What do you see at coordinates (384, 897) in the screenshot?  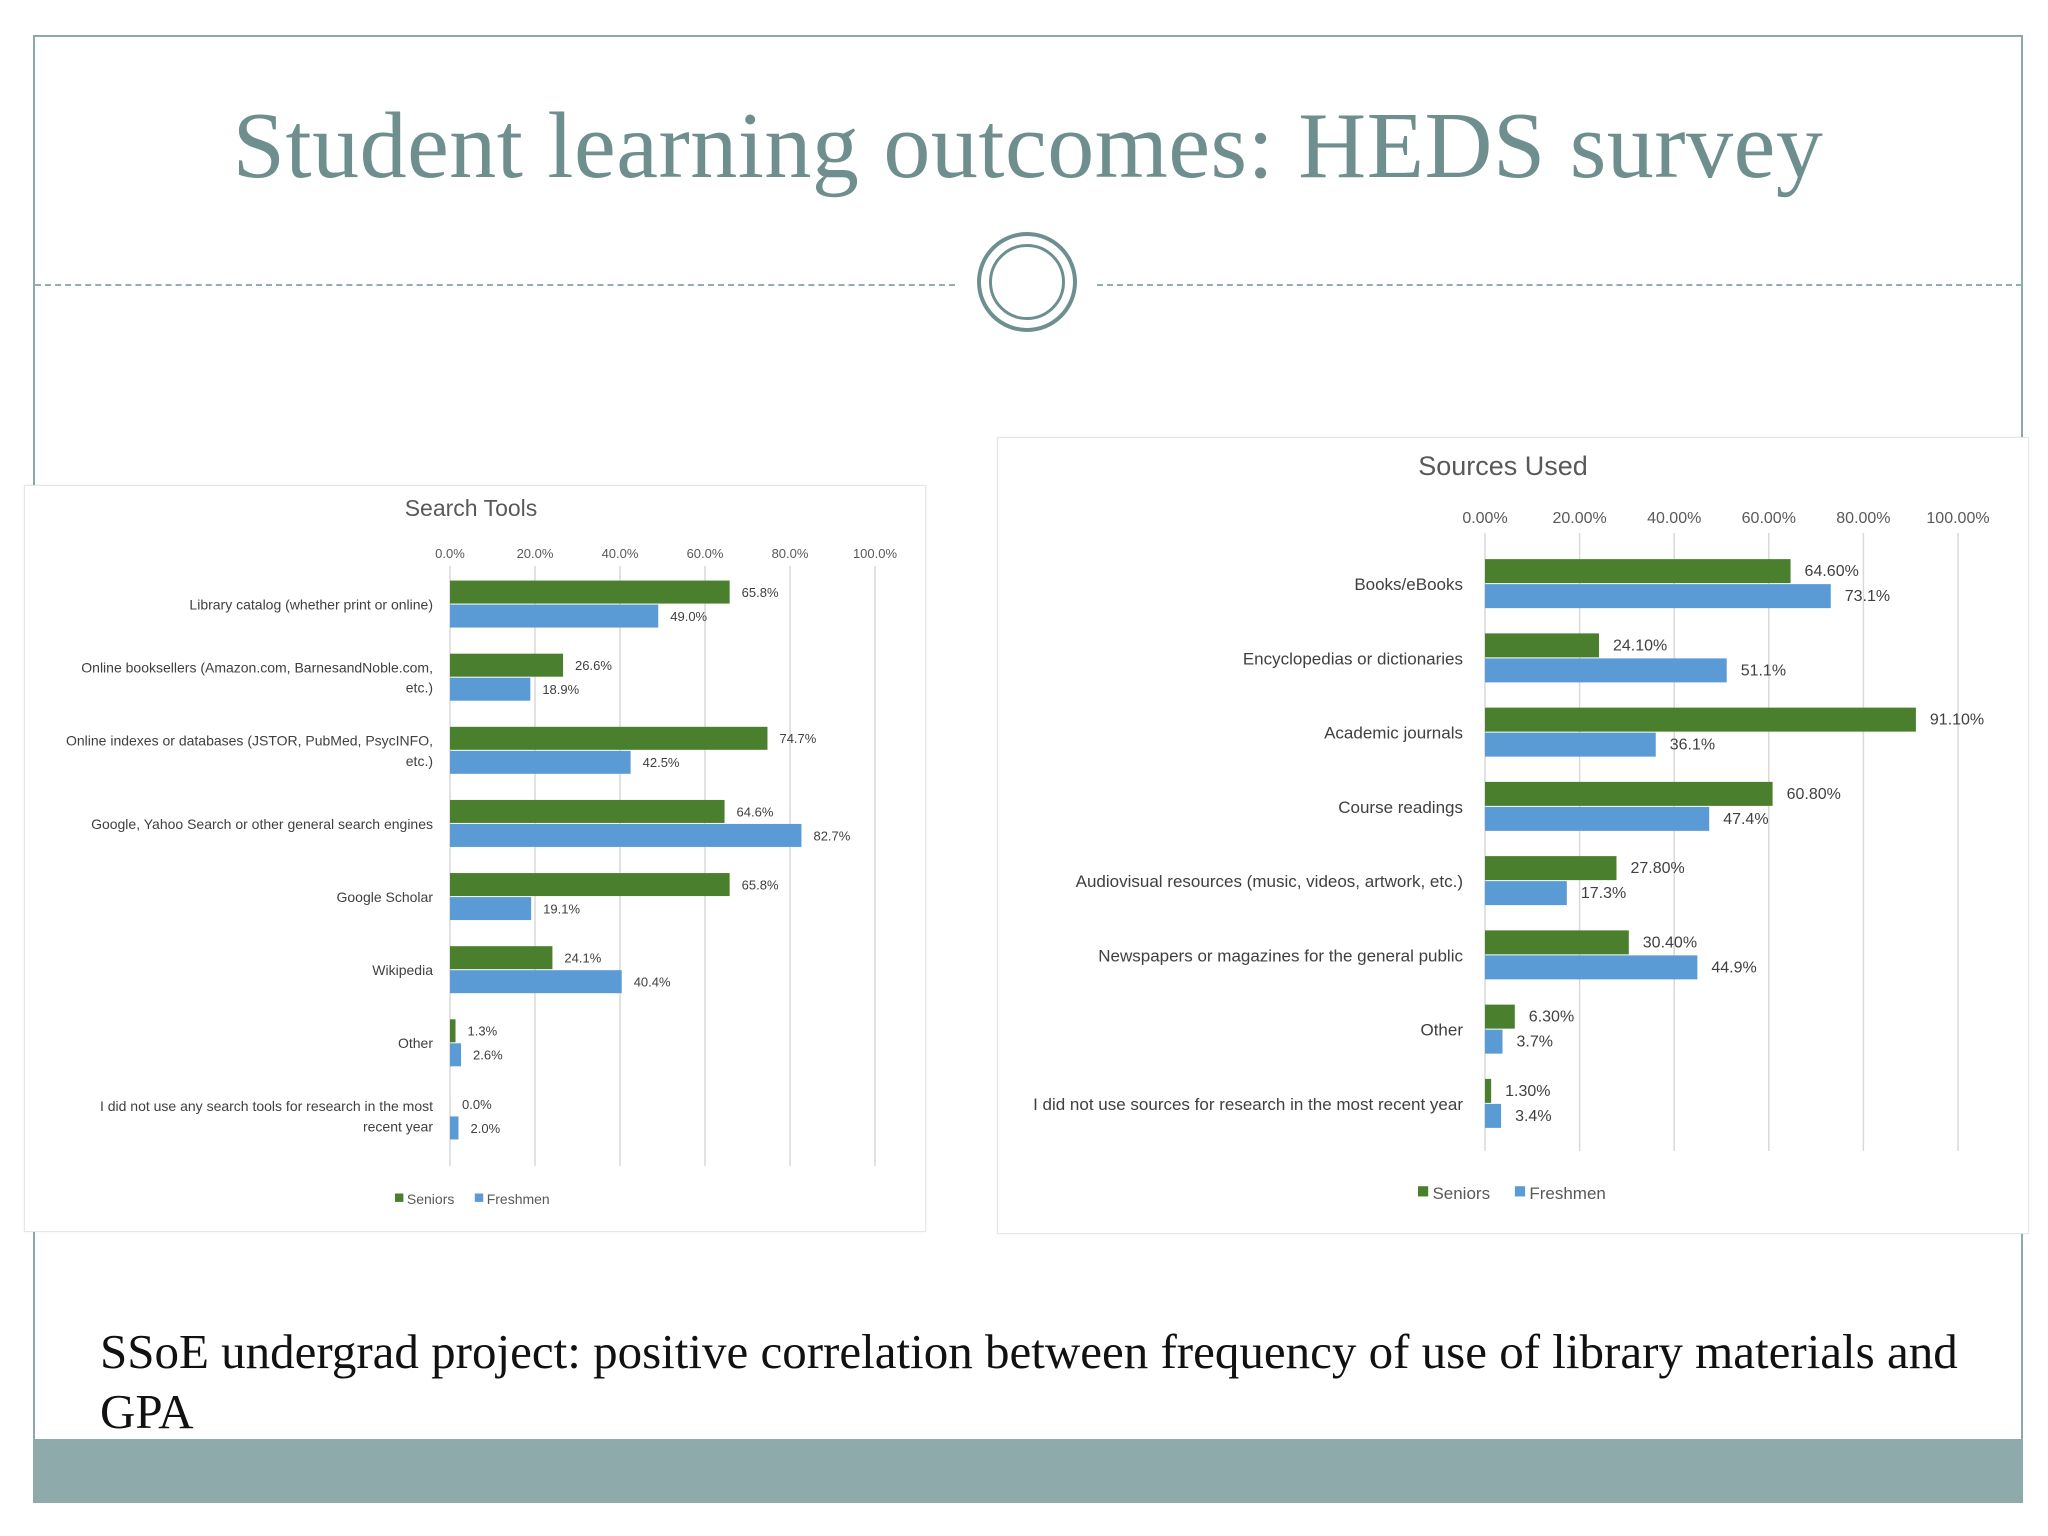 I see `category-label: Google Scholar` at bounding box center [384, 897].